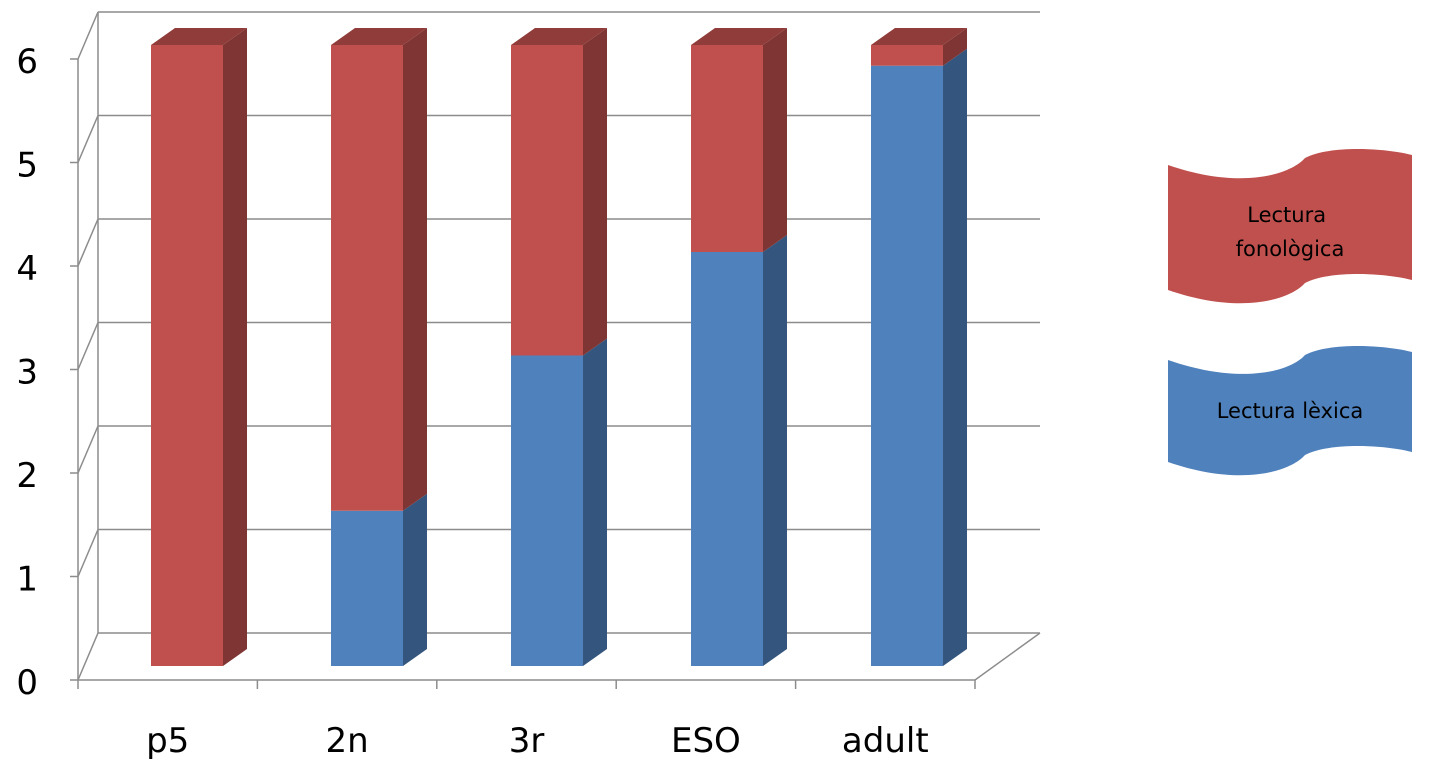 The image size is (1435, 761). What do you see at coordinates (27, 683) in the screenshot?
I see `y-tick-label: 0` at bounding box center [27, 683].